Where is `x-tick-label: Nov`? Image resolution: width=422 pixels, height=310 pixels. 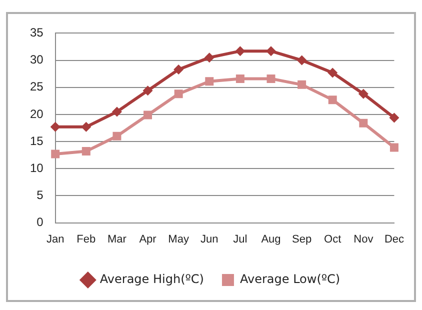
x-tick-label: Nov is located at coordinates (364, 239).